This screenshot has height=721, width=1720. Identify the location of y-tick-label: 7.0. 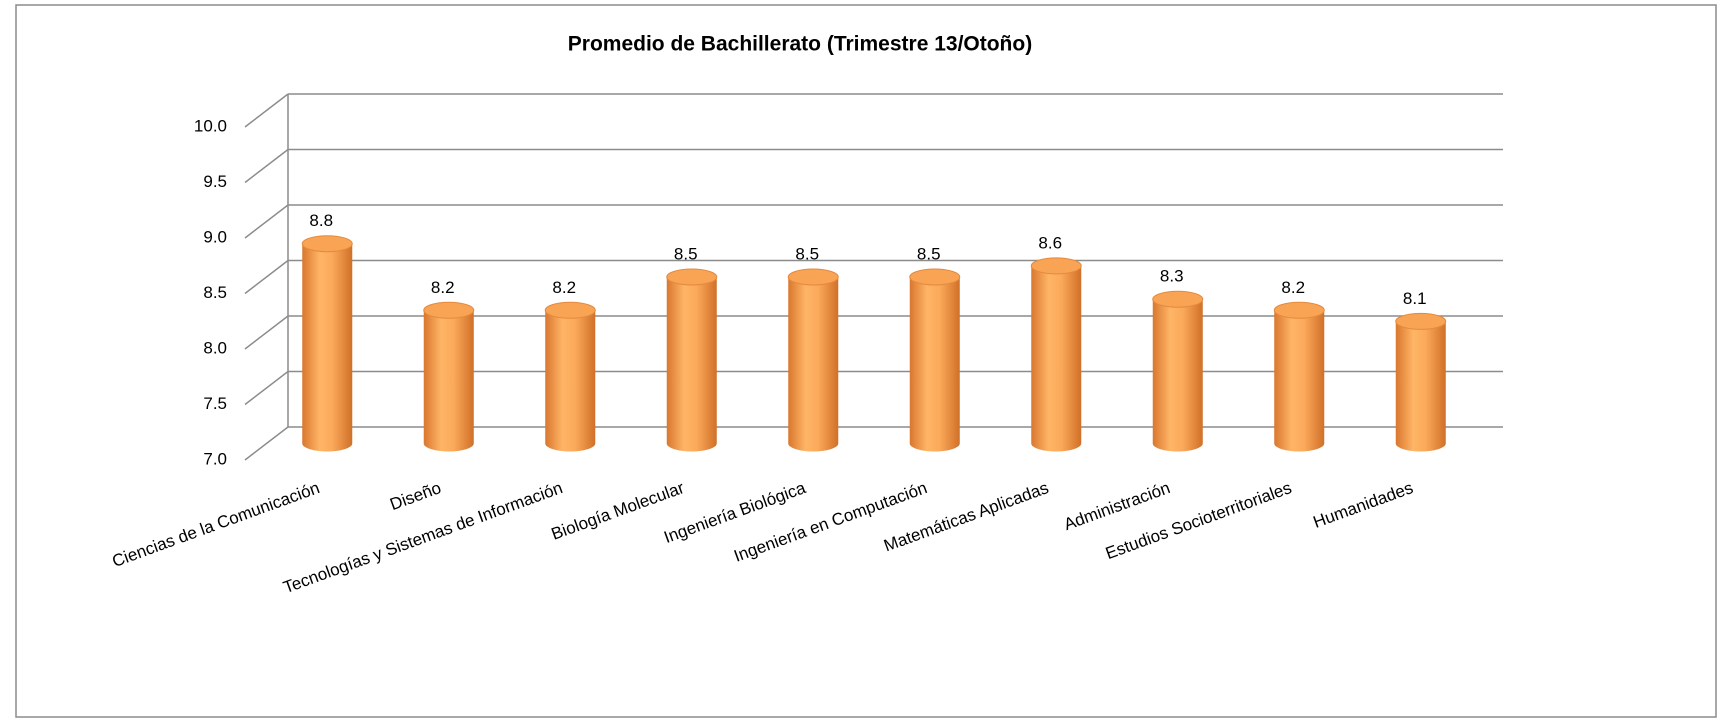
(215, 458).